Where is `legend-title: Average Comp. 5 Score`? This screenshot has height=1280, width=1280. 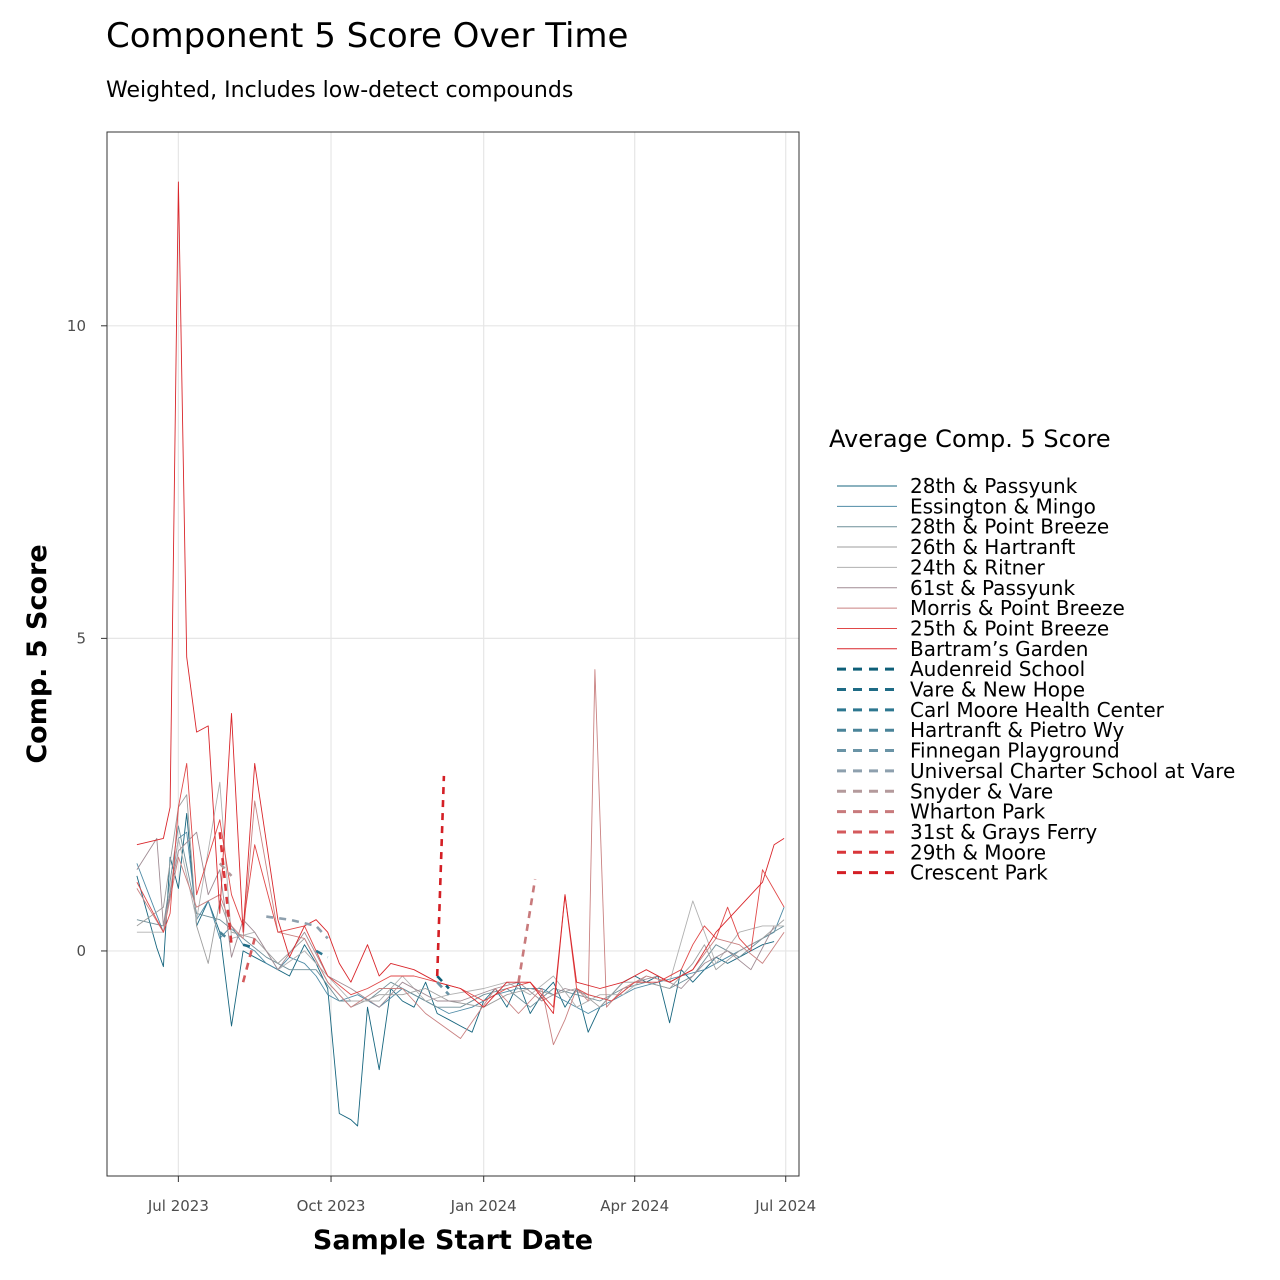
legend-title: Average Comp. 5 Score is located at coordinates (970, 439).